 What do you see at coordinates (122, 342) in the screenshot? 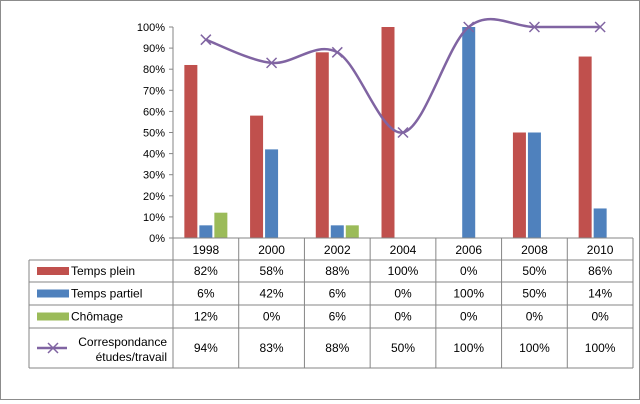
I see `legend-label: Correspondance` at bounding box center [122, 342].